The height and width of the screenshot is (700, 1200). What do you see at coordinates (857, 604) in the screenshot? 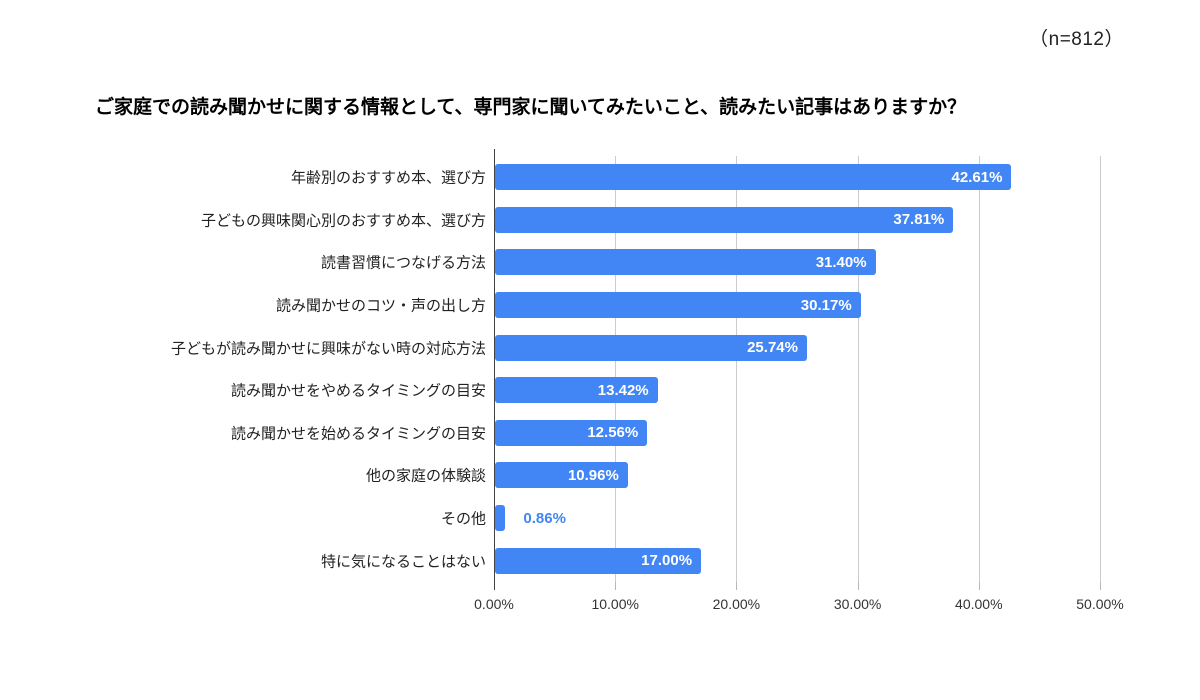
I see `x-axis-tick-label: 30.00%` at bounding box center [857, 604].